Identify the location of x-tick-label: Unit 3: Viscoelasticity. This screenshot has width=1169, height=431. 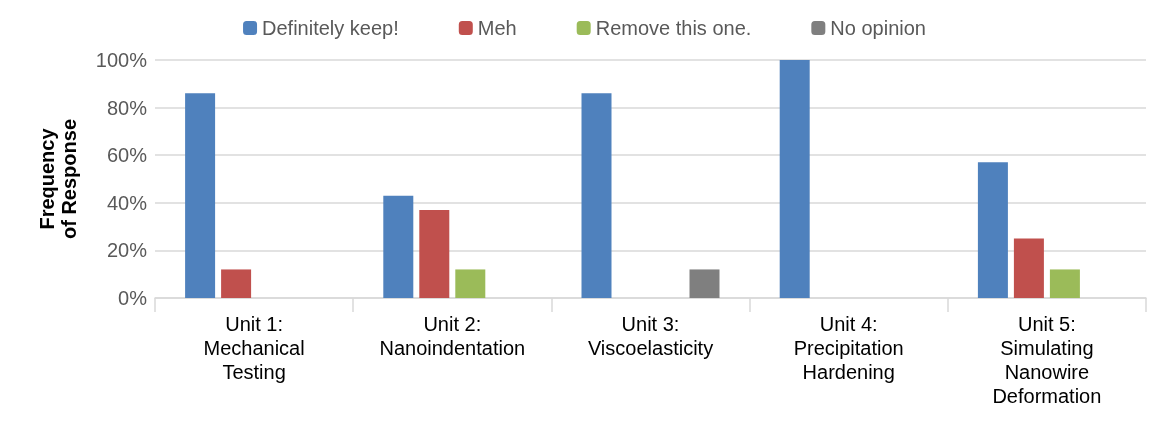
(650, 336).